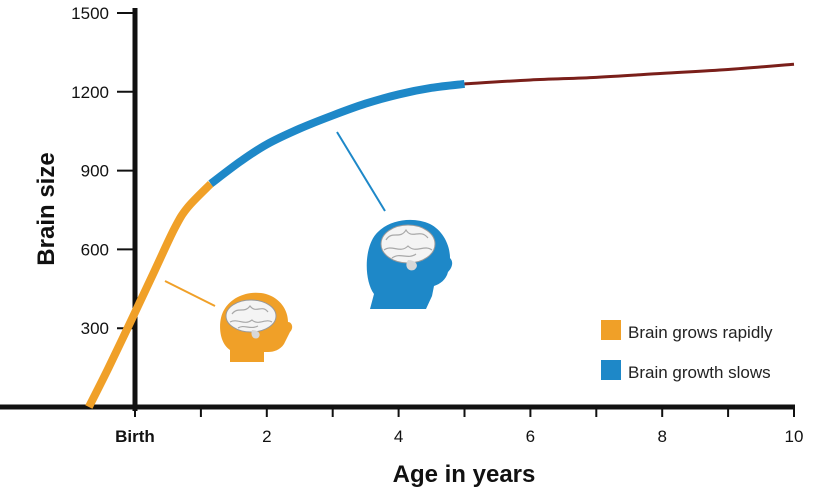  I want to click on legend-swatch-slows, so click(611, 370).